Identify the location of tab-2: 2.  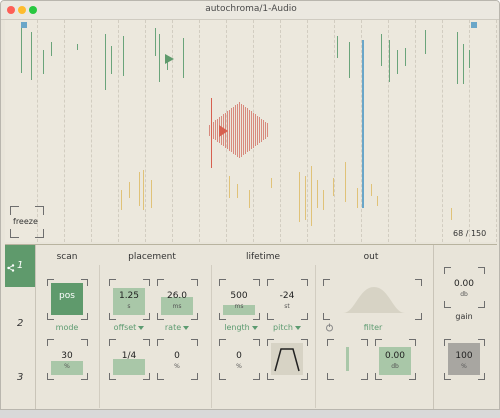
(20, 324).